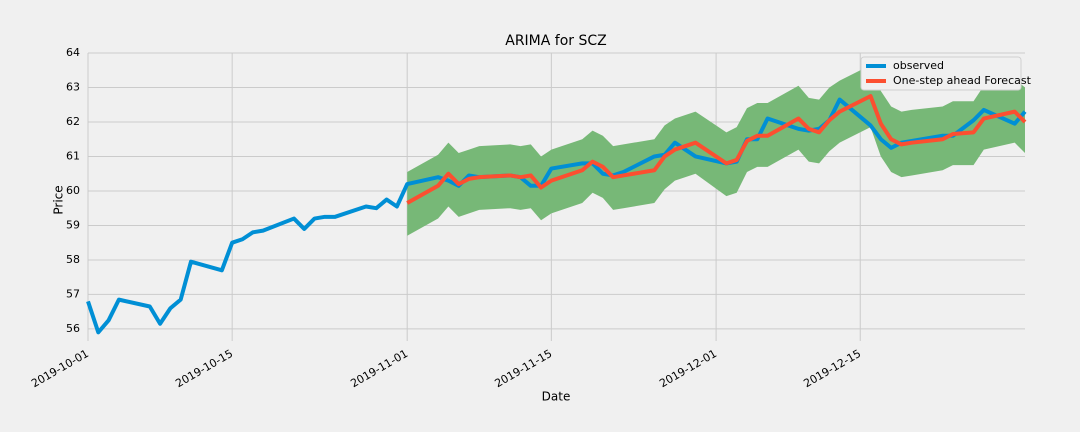  What do you see at coordinates (73, 155) in the screenshot?
I see `y-tick-label: 61` at bounding box center [73, 155].